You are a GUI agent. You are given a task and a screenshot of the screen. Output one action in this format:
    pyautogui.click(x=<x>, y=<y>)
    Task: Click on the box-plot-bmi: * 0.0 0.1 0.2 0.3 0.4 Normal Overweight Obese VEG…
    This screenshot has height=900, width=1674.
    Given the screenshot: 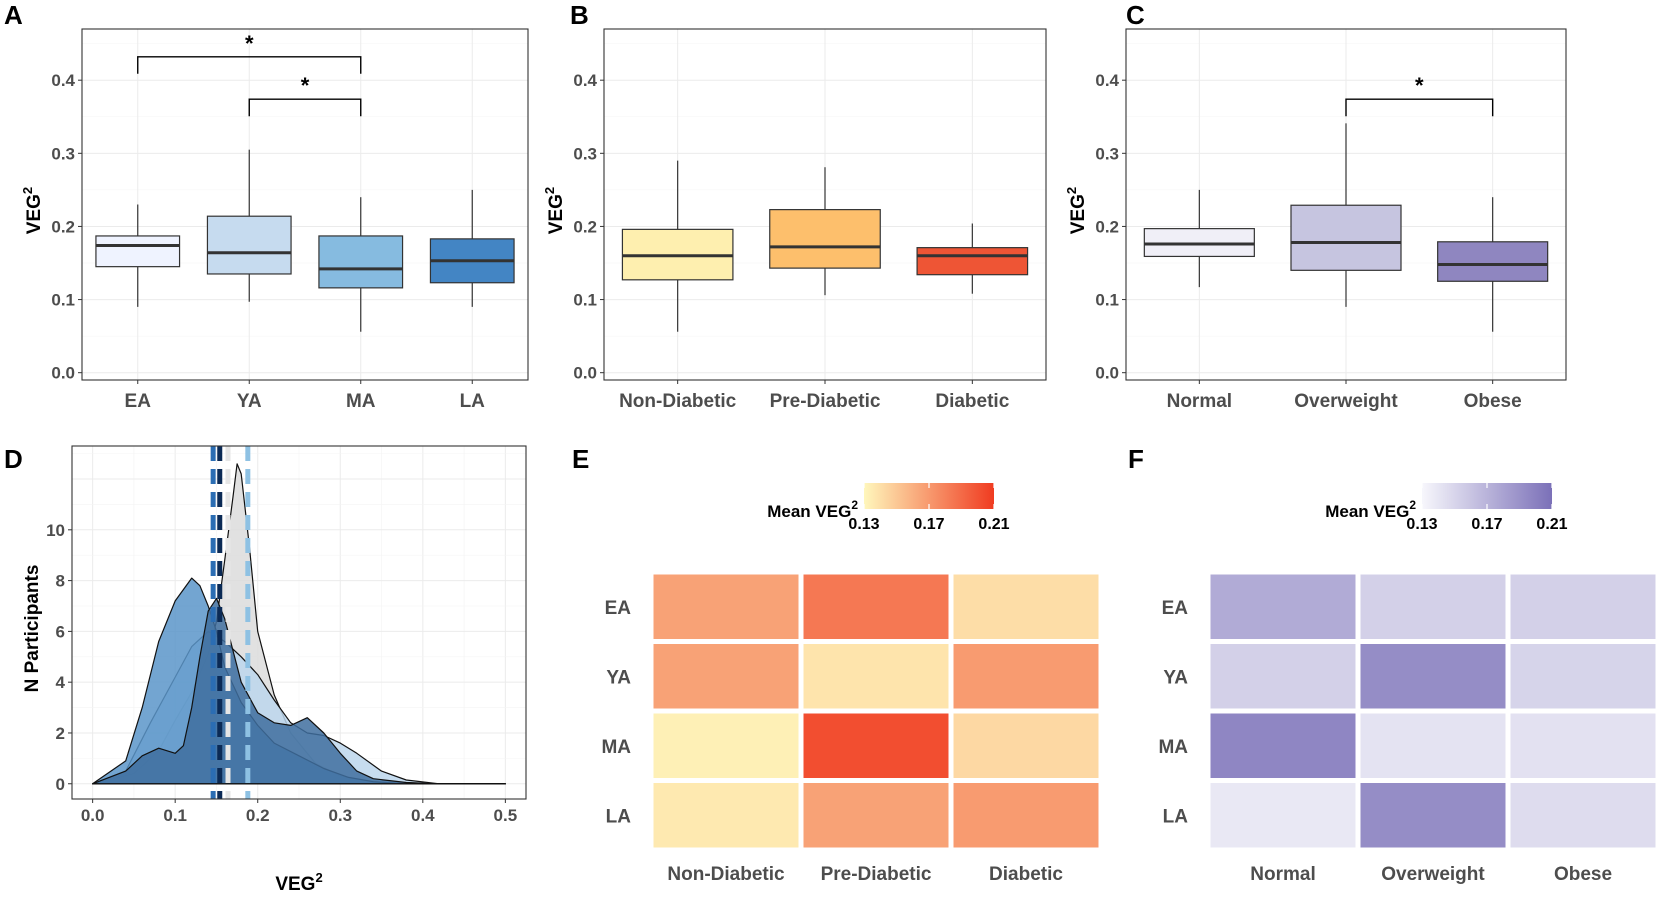 What is the action you would take?
    pyautogui.click(x=1315, y=220)
    